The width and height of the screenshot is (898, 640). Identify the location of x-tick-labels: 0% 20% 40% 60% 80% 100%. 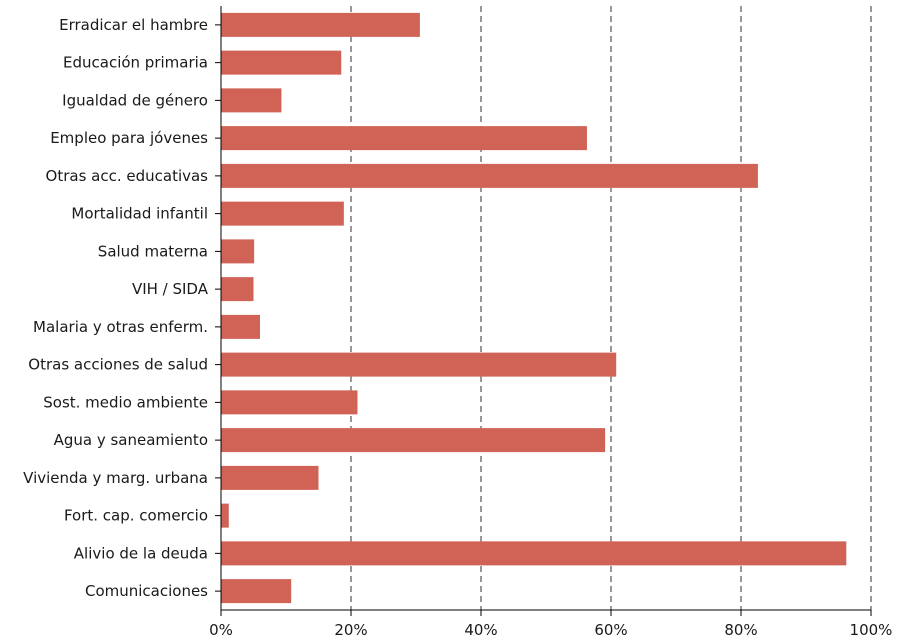
(550, 630).